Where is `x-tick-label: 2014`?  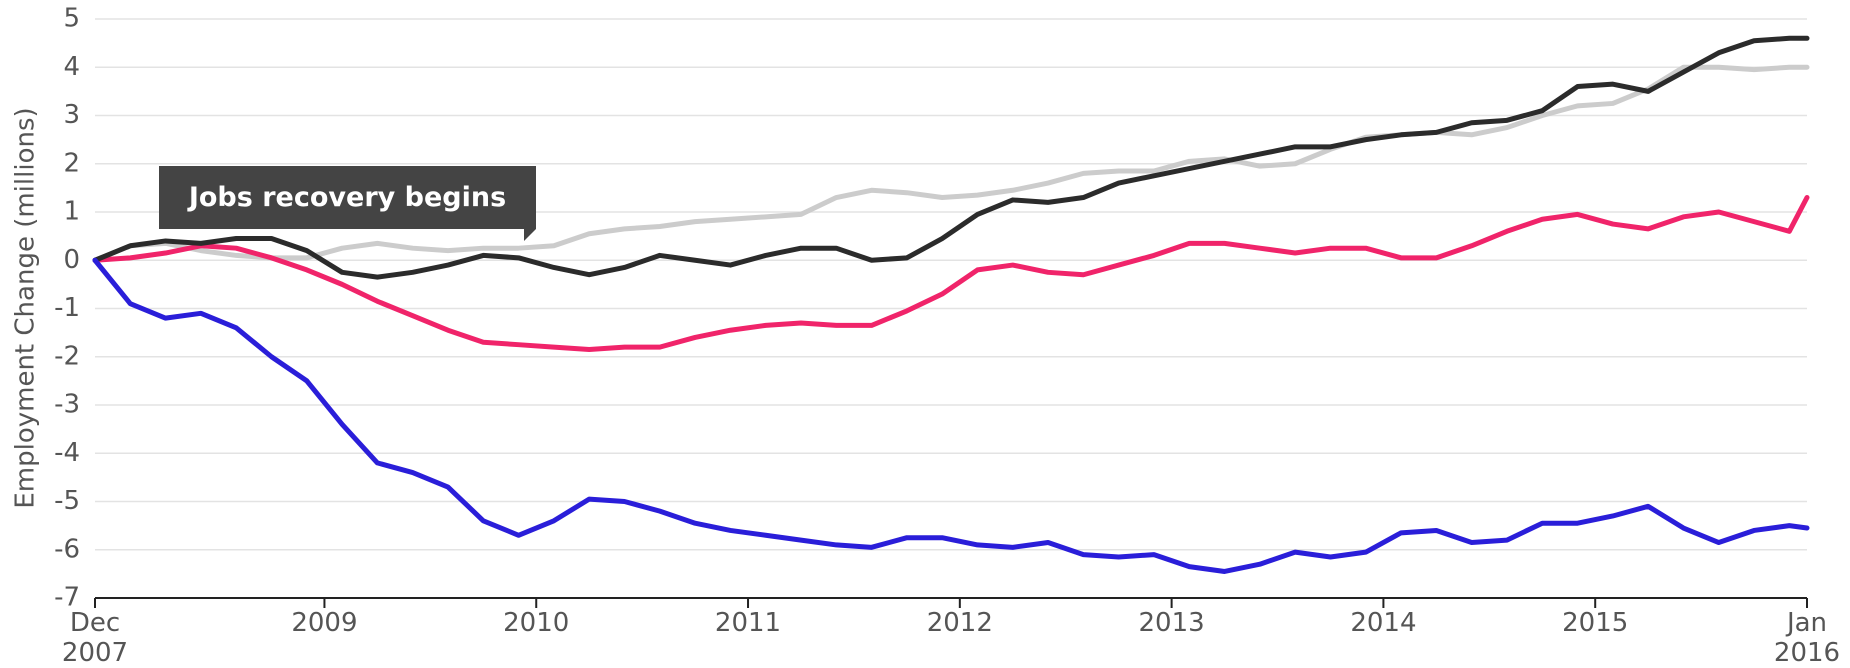
x-tick-label: 2014 is located at coordinates (1383, 623).